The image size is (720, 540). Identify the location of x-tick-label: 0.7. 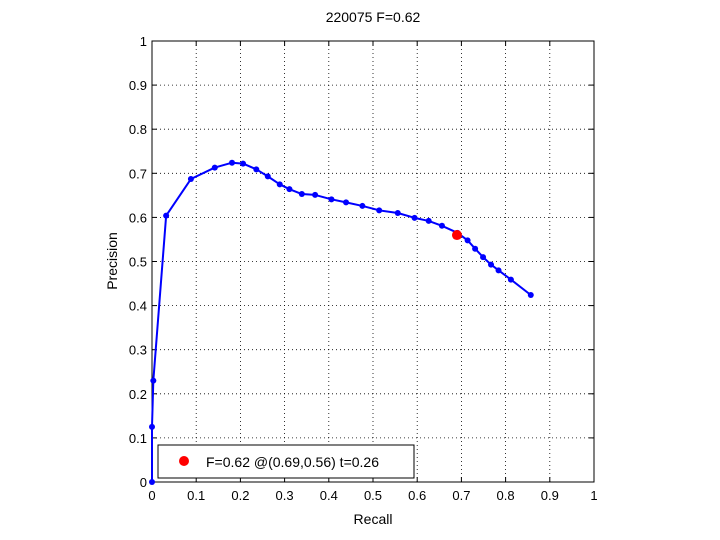
(461, 495).